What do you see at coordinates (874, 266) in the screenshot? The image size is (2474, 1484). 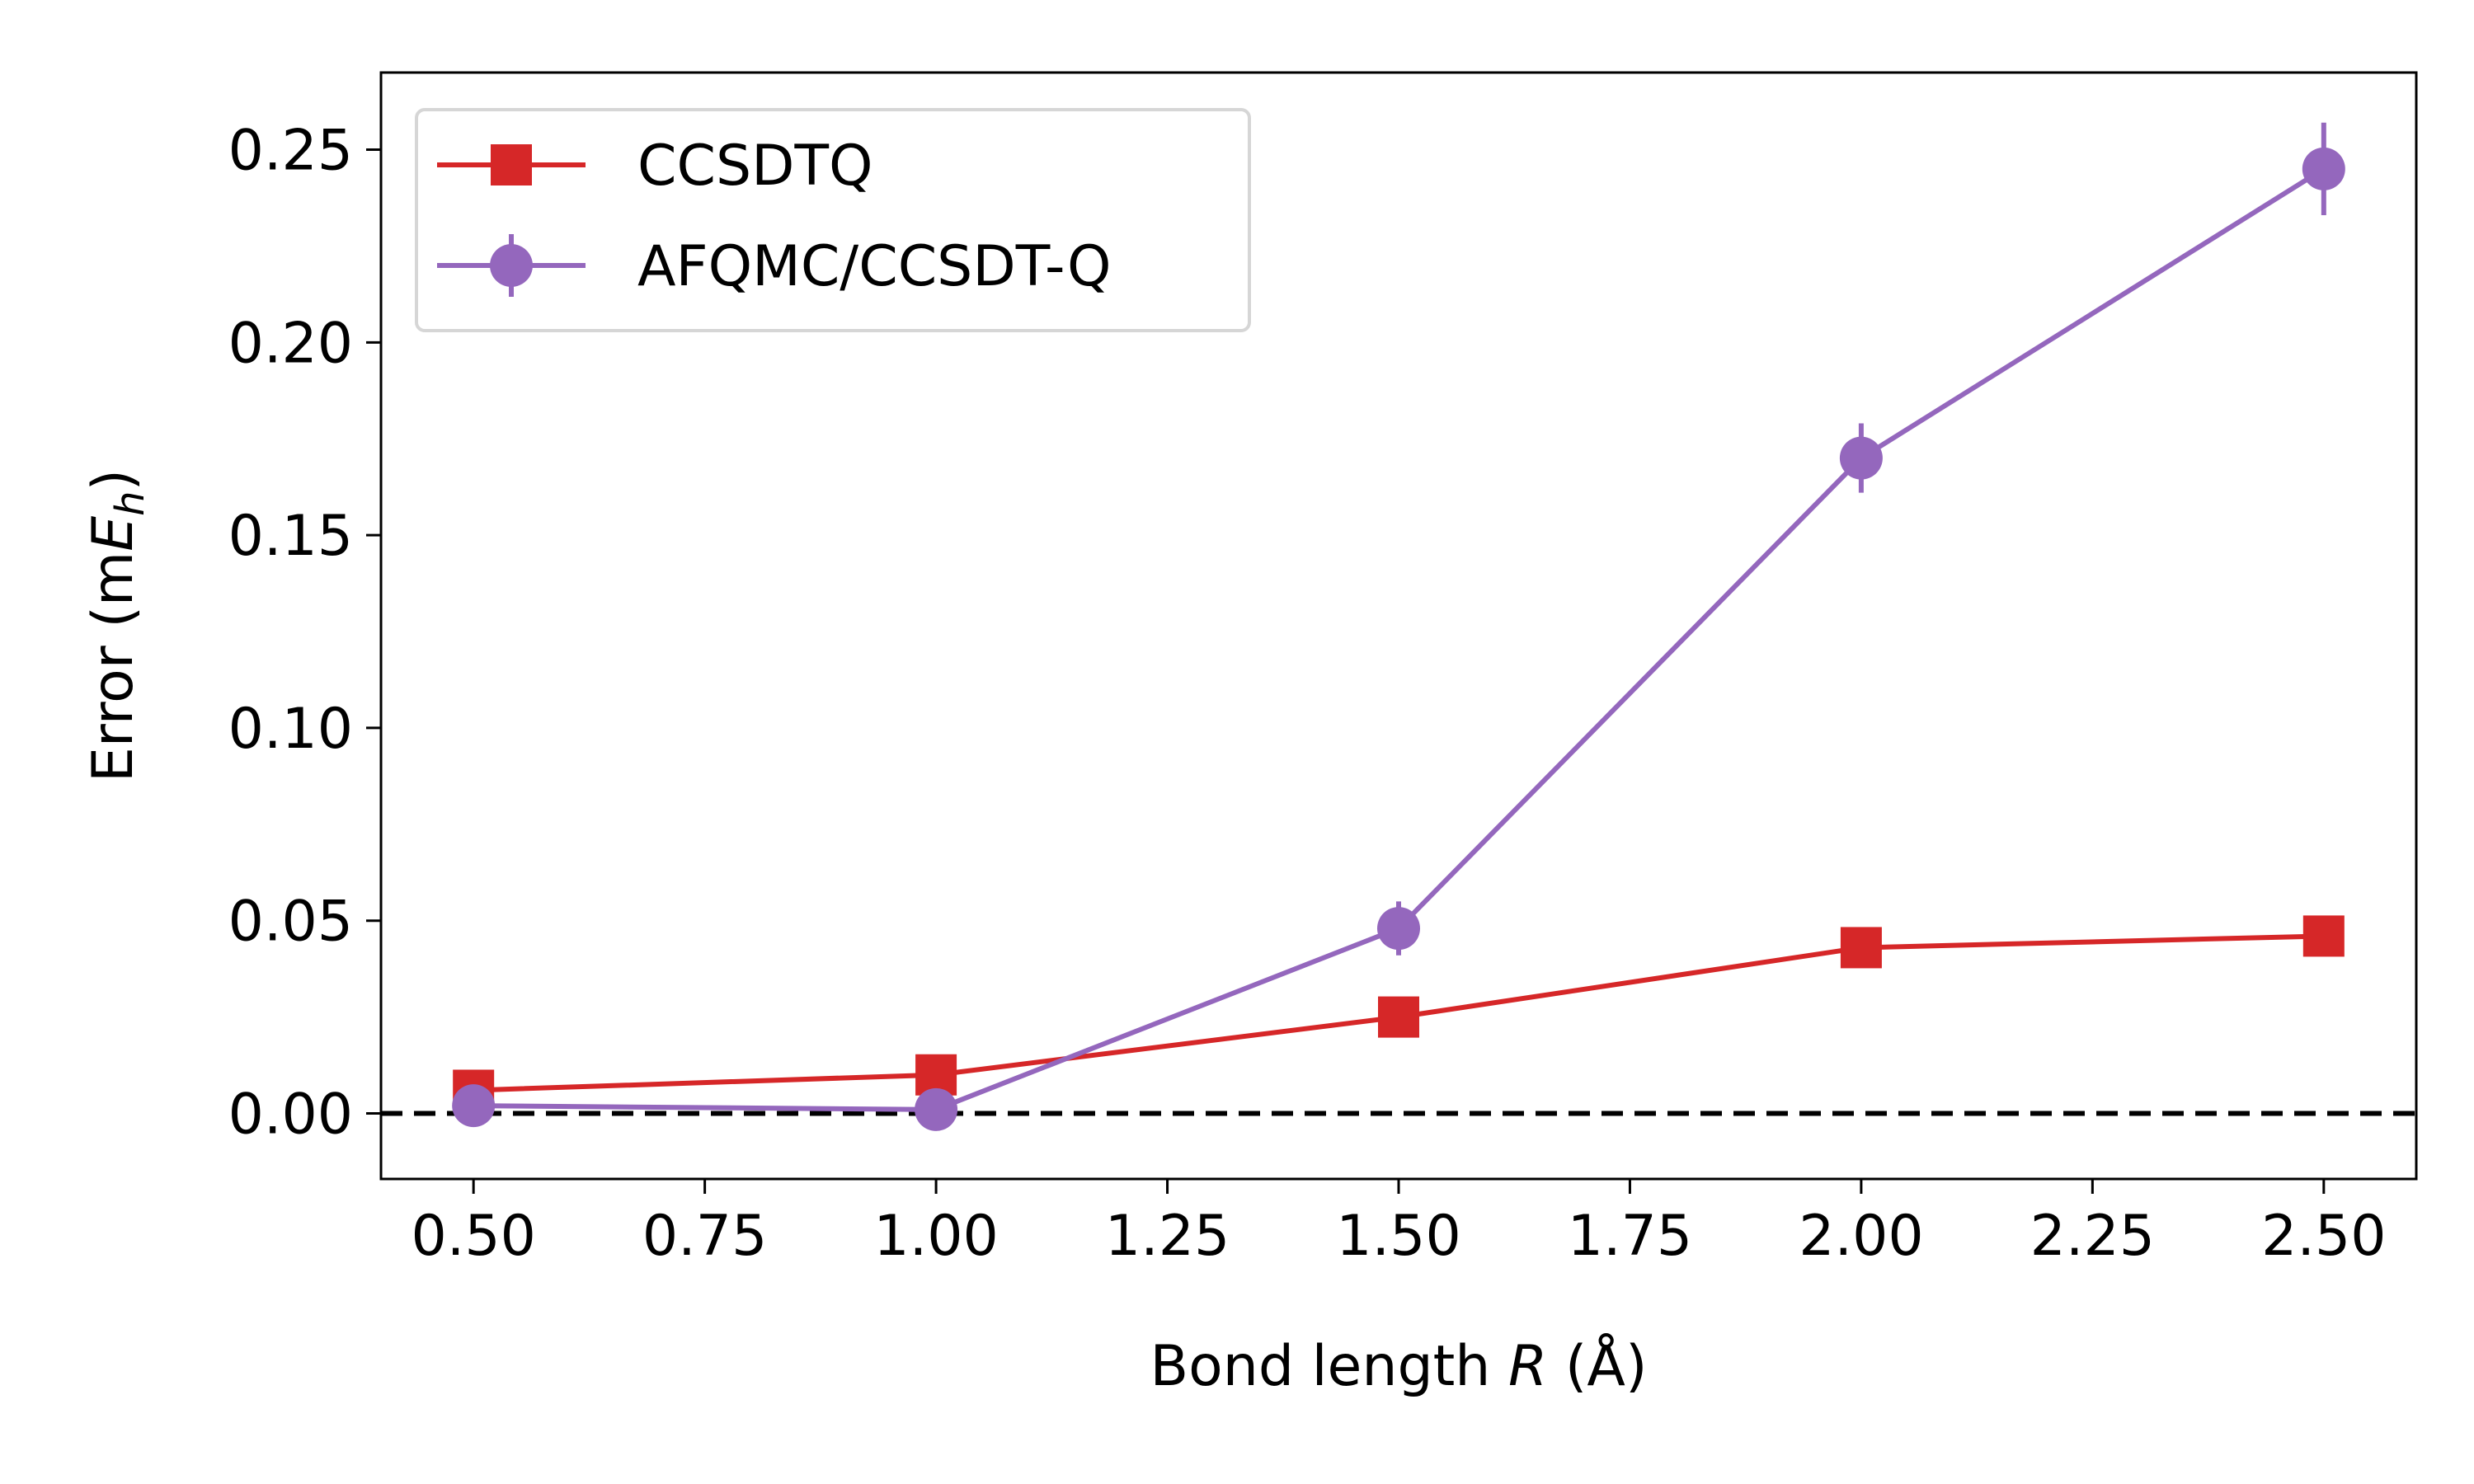 I see `legend-label: AFQMC/CCSDT-Q` at bounding box center [874, 266].